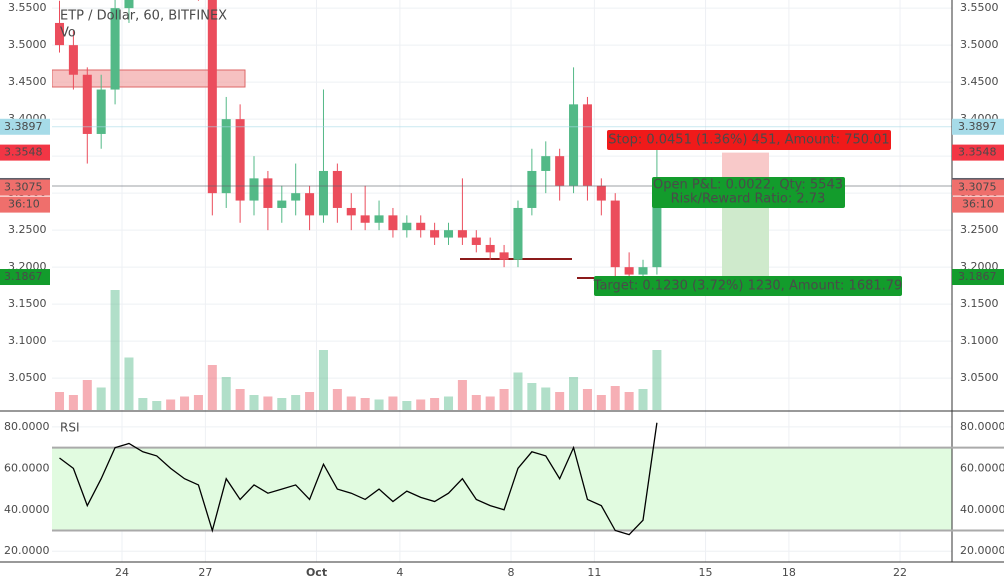 Image resolution: width=1004 pixels, height=584 pixels. What do you see at coordinates (979, 303) in the screenshot?
I see `y-tick-label: 3.1500` at bounding box center [979, 303].